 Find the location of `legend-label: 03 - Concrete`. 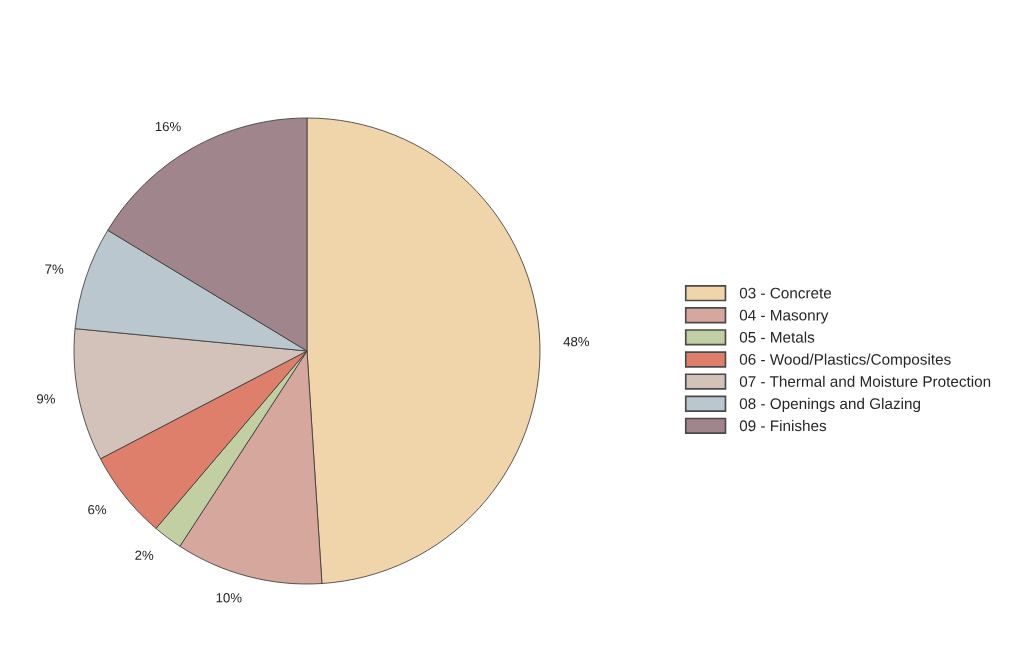

legend-label: 03 - Concrete is located at coordinates (785, 293).